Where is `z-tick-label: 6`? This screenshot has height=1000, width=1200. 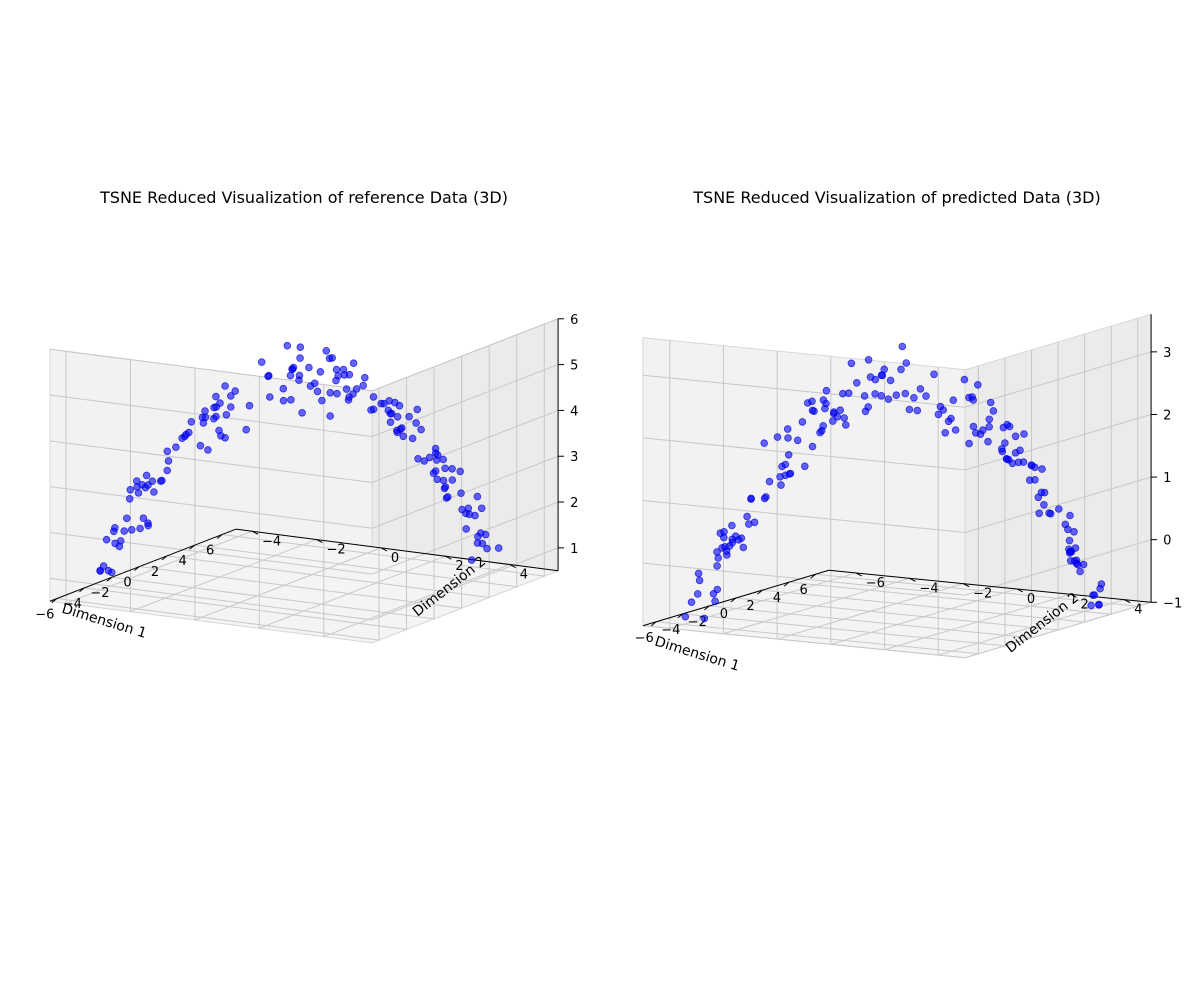
z-tick-label: 6 is located at coordinates (574, 320).